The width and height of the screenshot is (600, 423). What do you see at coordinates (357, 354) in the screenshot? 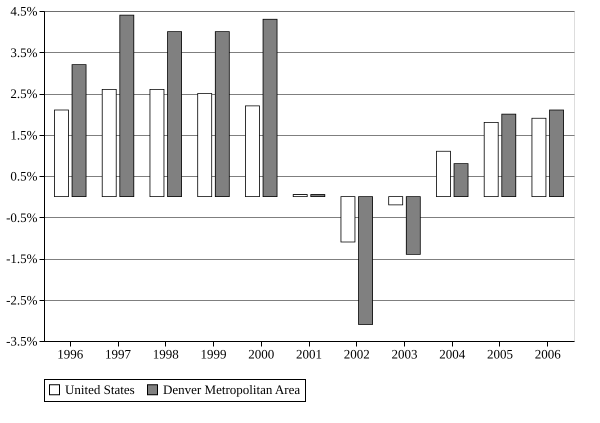
I see `x-tick-label: 2002` at bounding box center [357, 354].